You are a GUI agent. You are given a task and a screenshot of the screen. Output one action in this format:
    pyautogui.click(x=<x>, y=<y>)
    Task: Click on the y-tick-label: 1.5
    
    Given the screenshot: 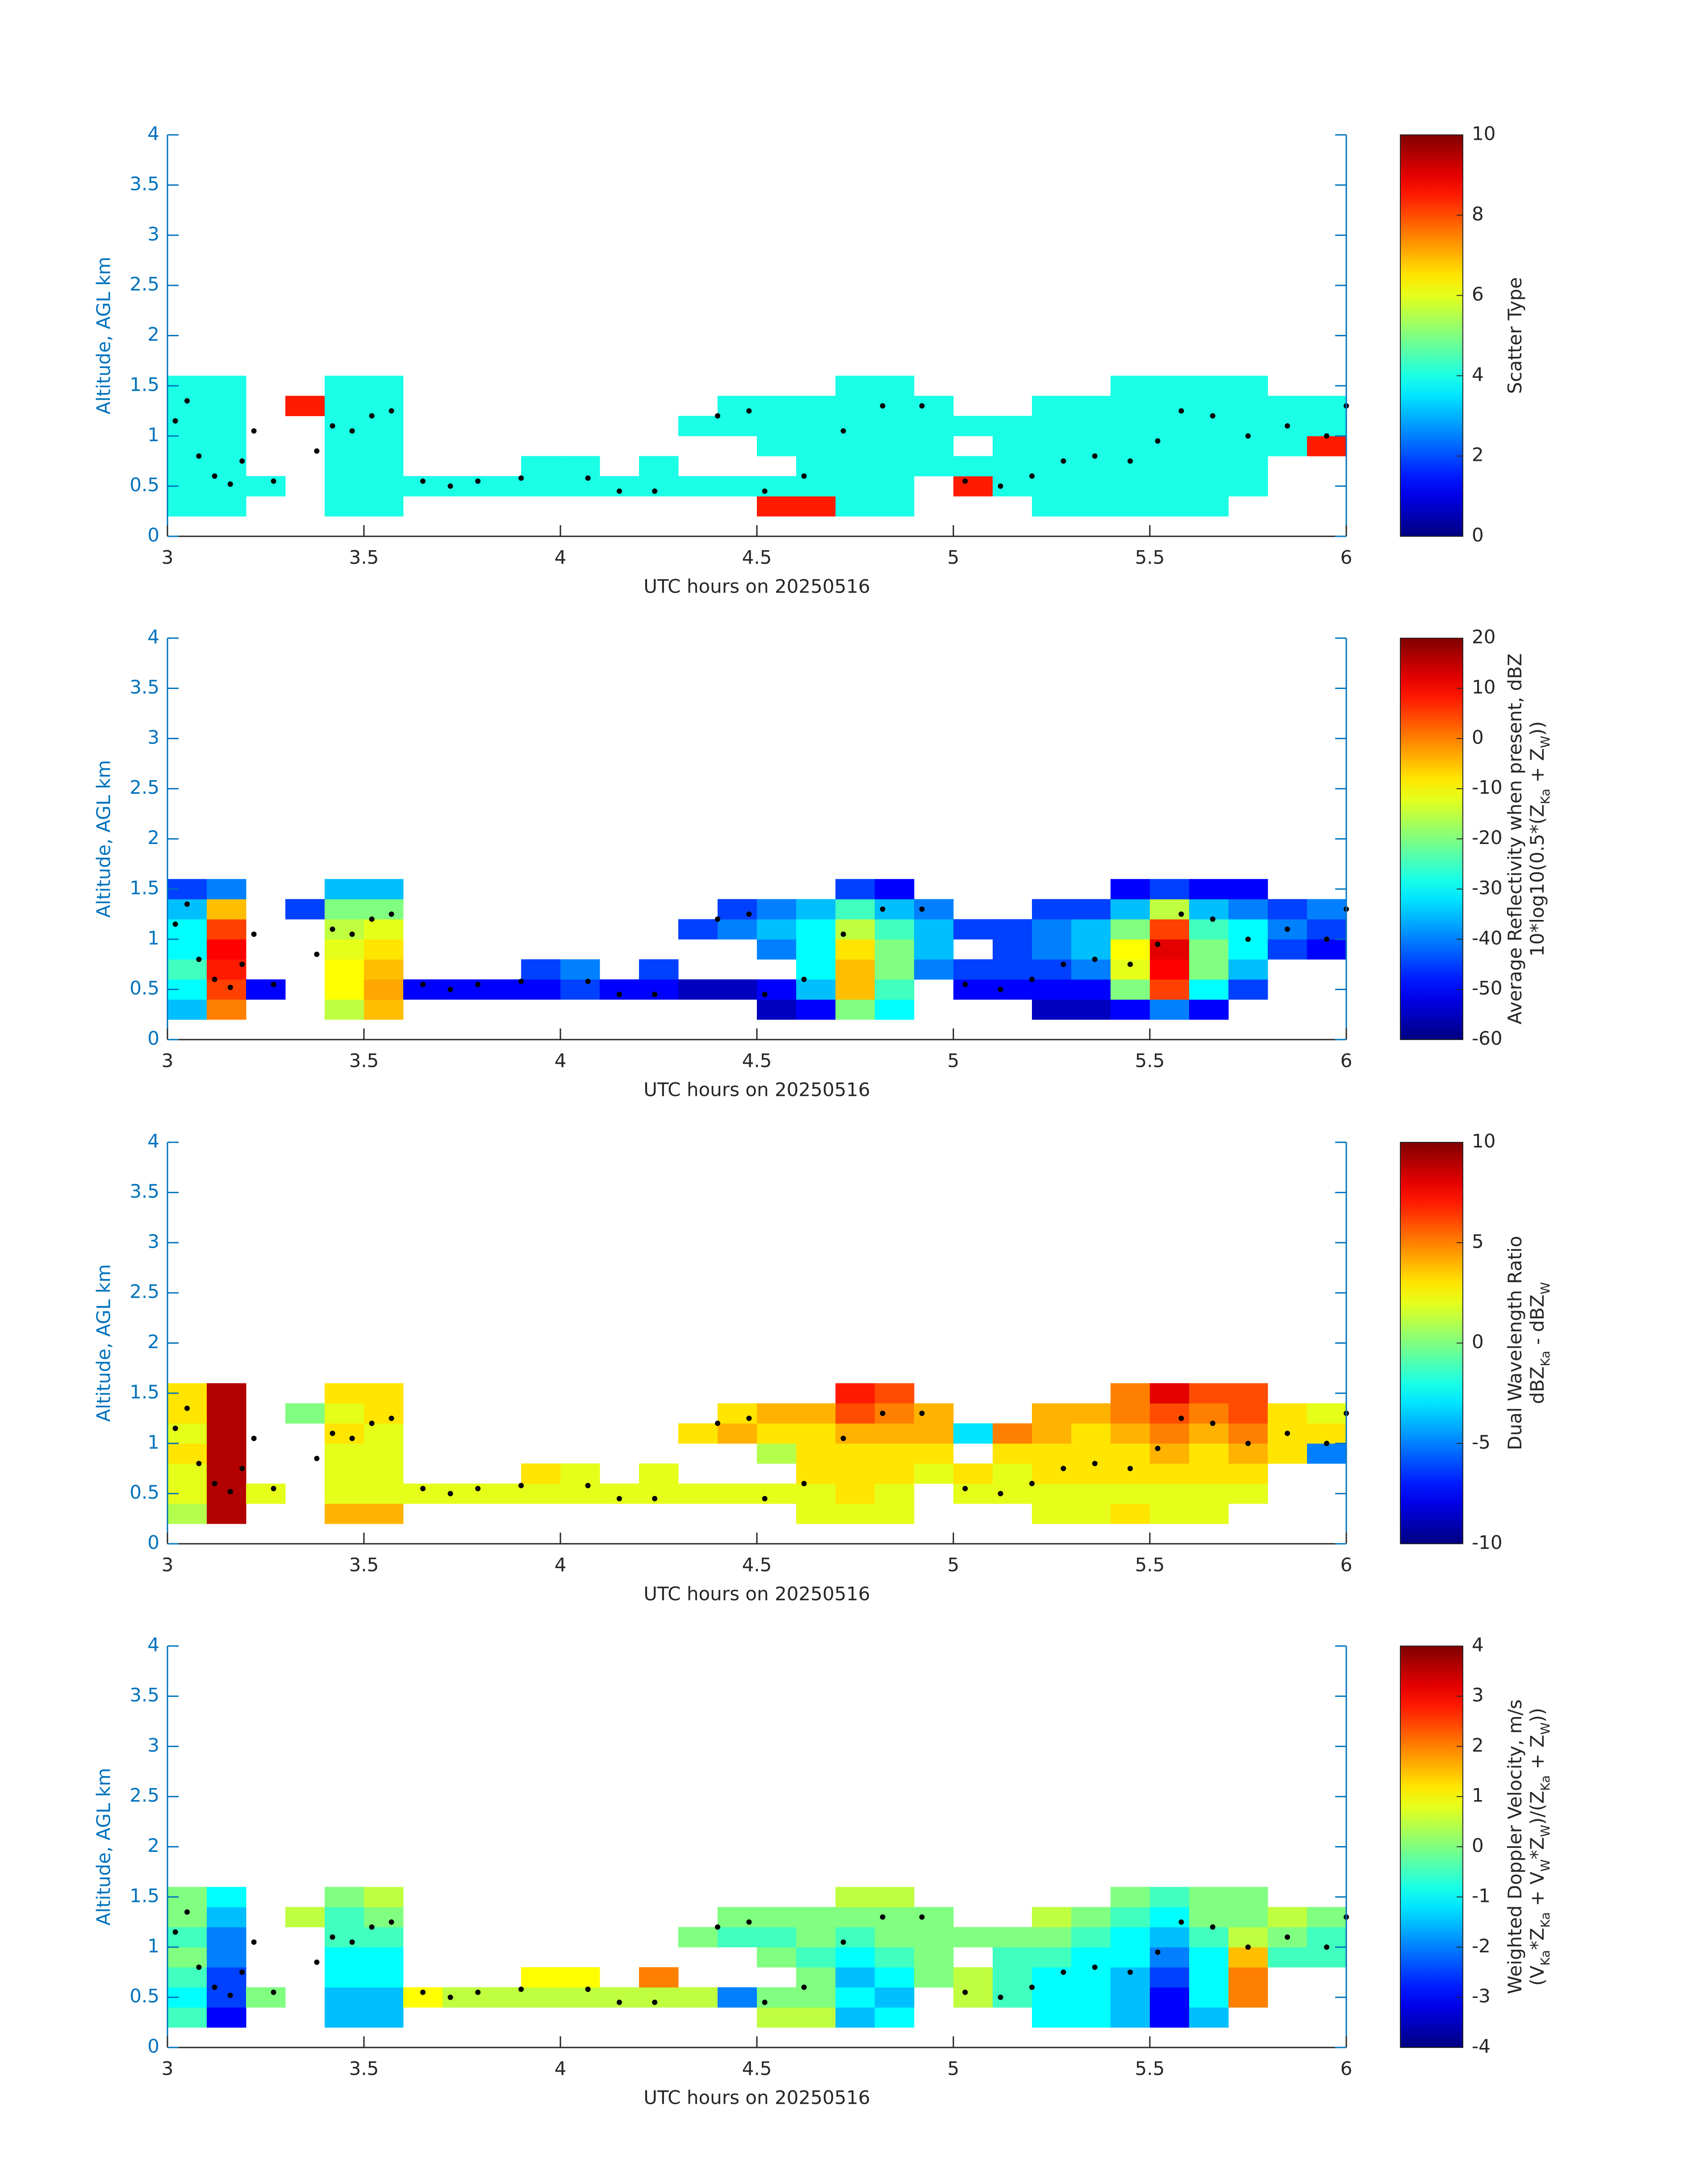 What is the action you would take?
    pyautogui.click(x=144, y=1392)
    